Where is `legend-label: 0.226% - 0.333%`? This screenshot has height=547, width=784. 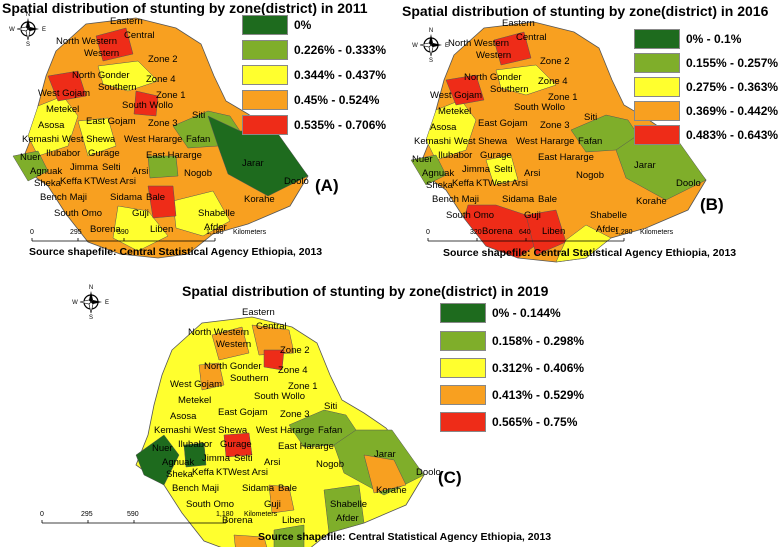 legend-label: 0.226% - 0.333% is located at coordinates (340, 50).